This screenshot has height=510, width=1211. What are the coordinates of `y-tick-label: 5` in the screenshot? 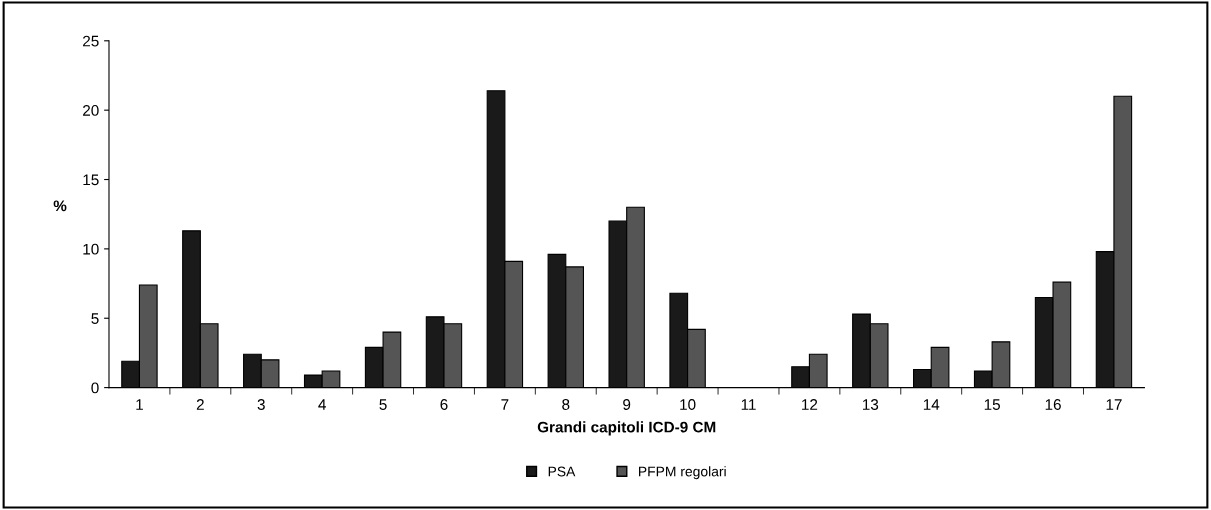 It's located at (95, 318).